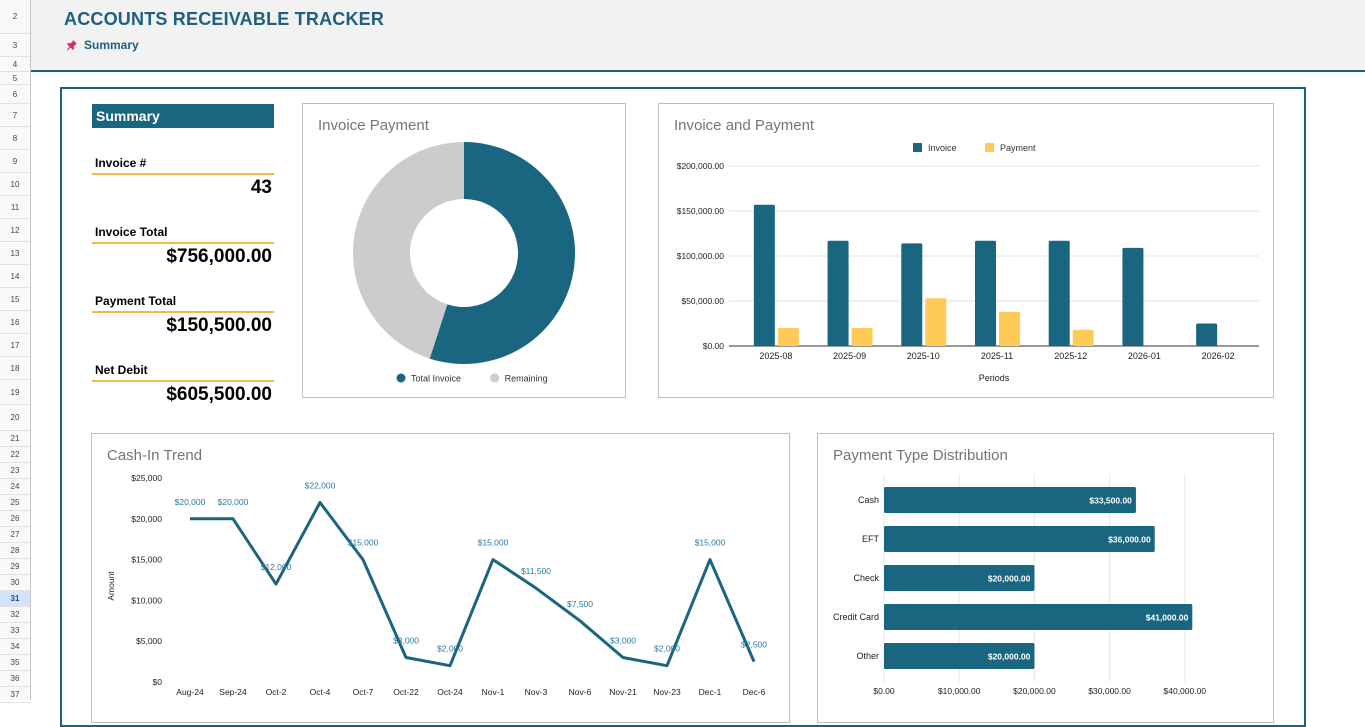  I want to click on row-number: 10, so click(15, 184).